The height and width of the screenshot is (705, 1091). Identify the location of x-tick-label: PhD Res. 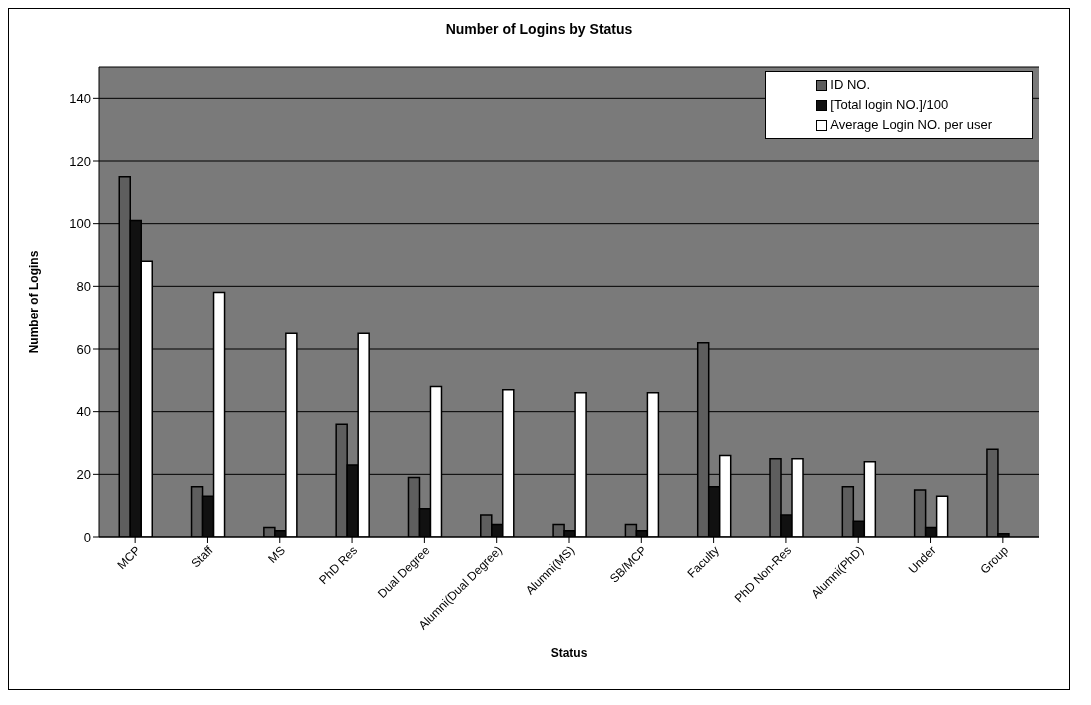
(338, 565).